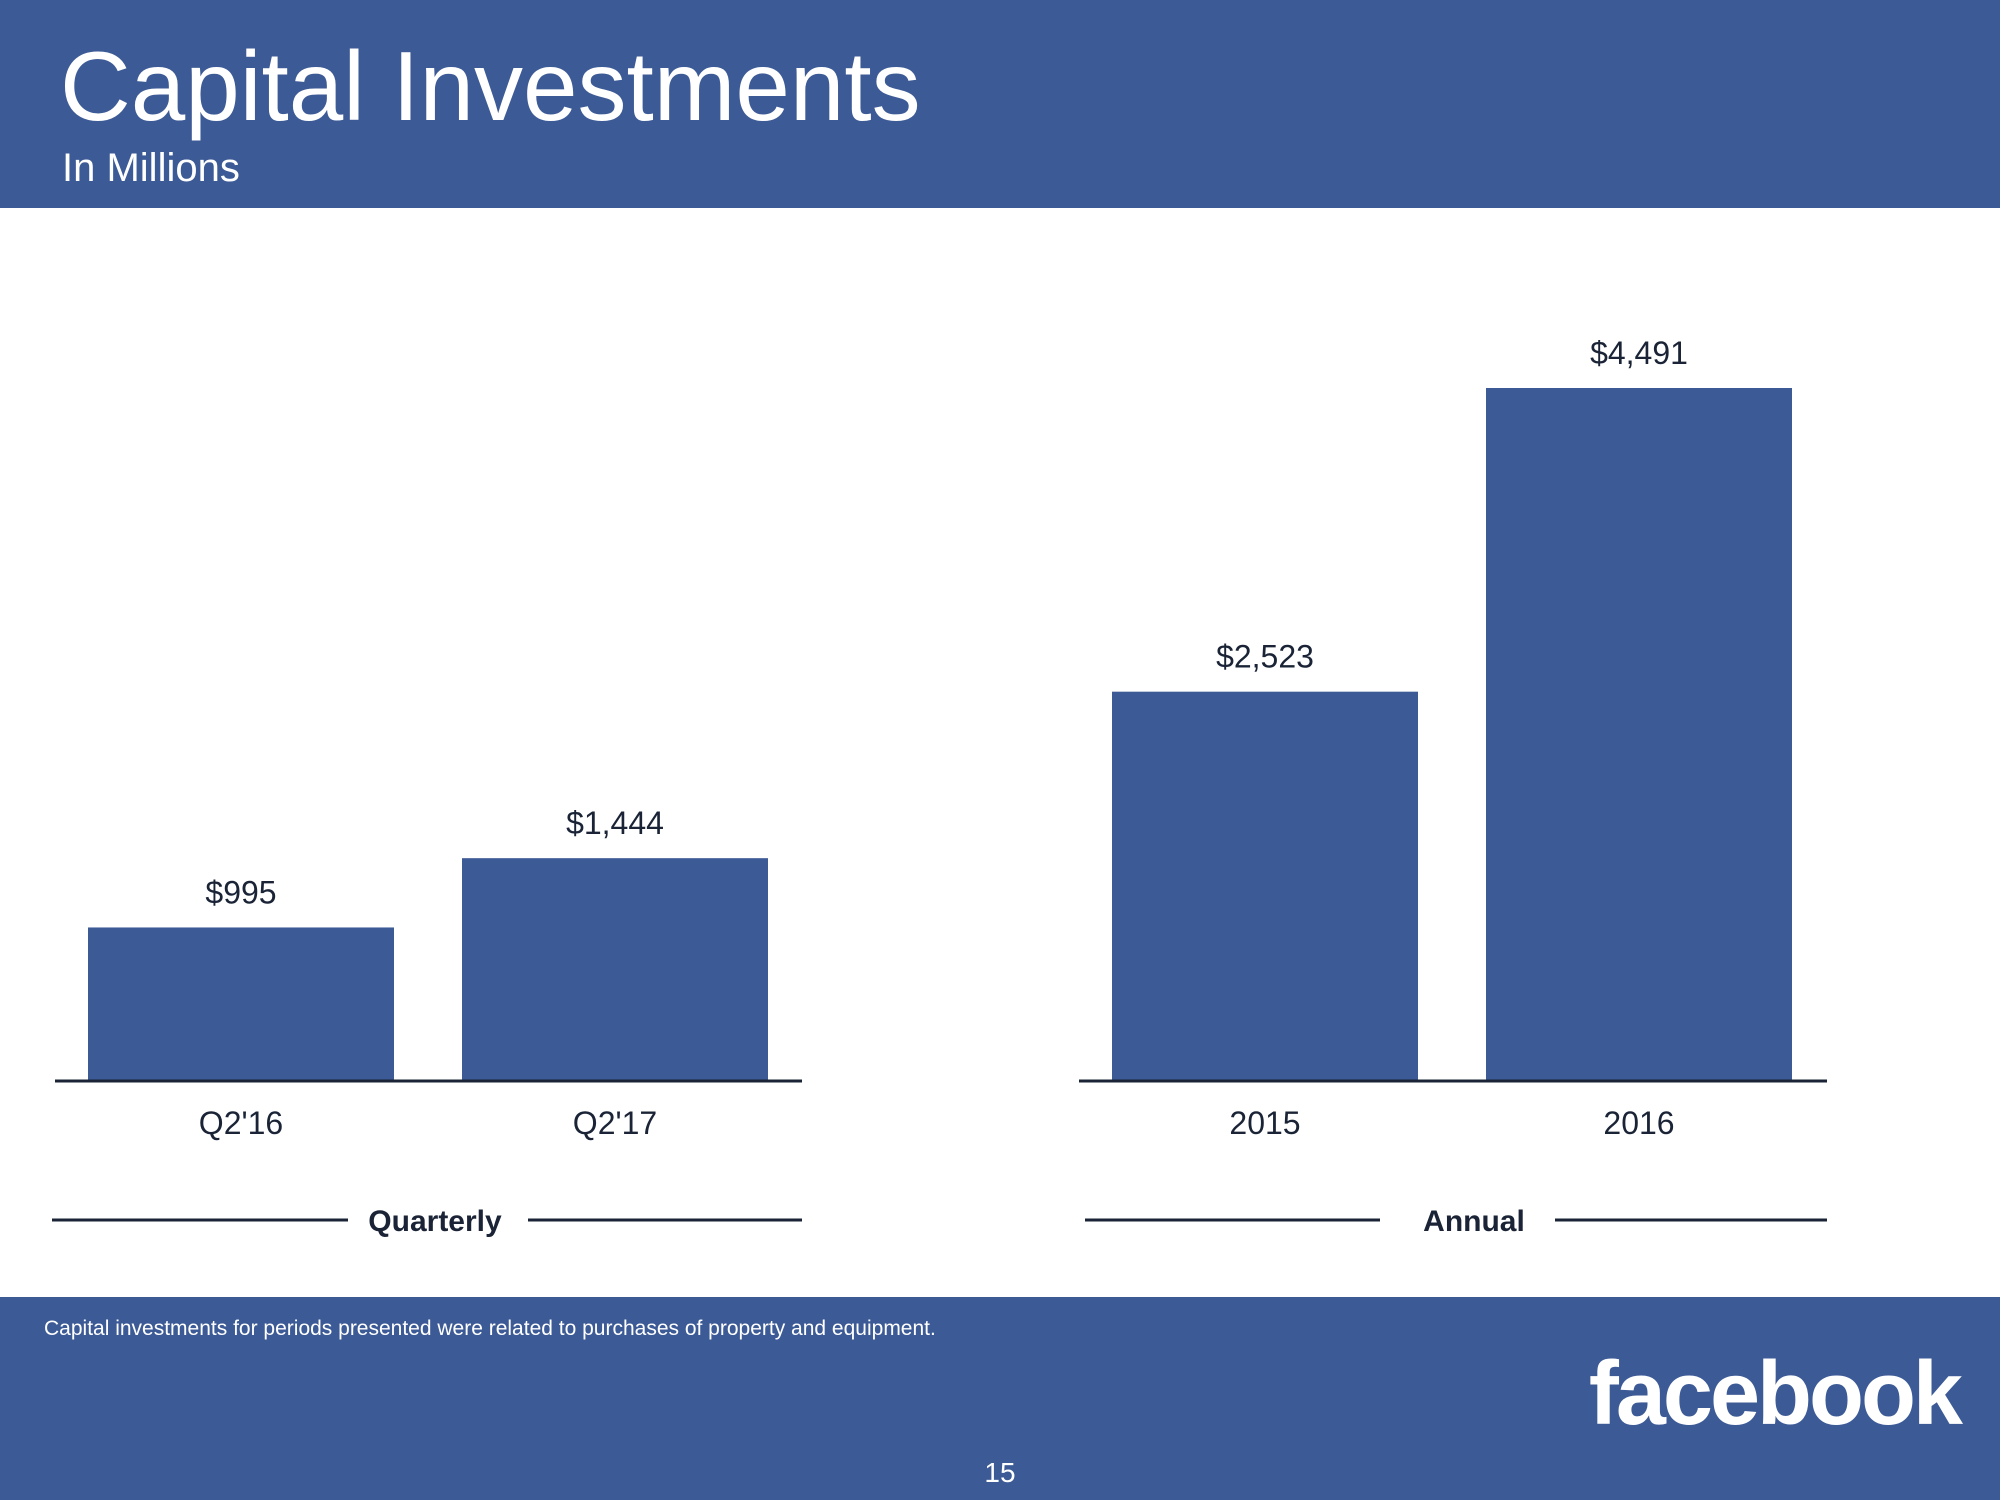 The width and height of the screenshot is (2000, 1500). I want to click on bar-2016, so click(1639, 734).